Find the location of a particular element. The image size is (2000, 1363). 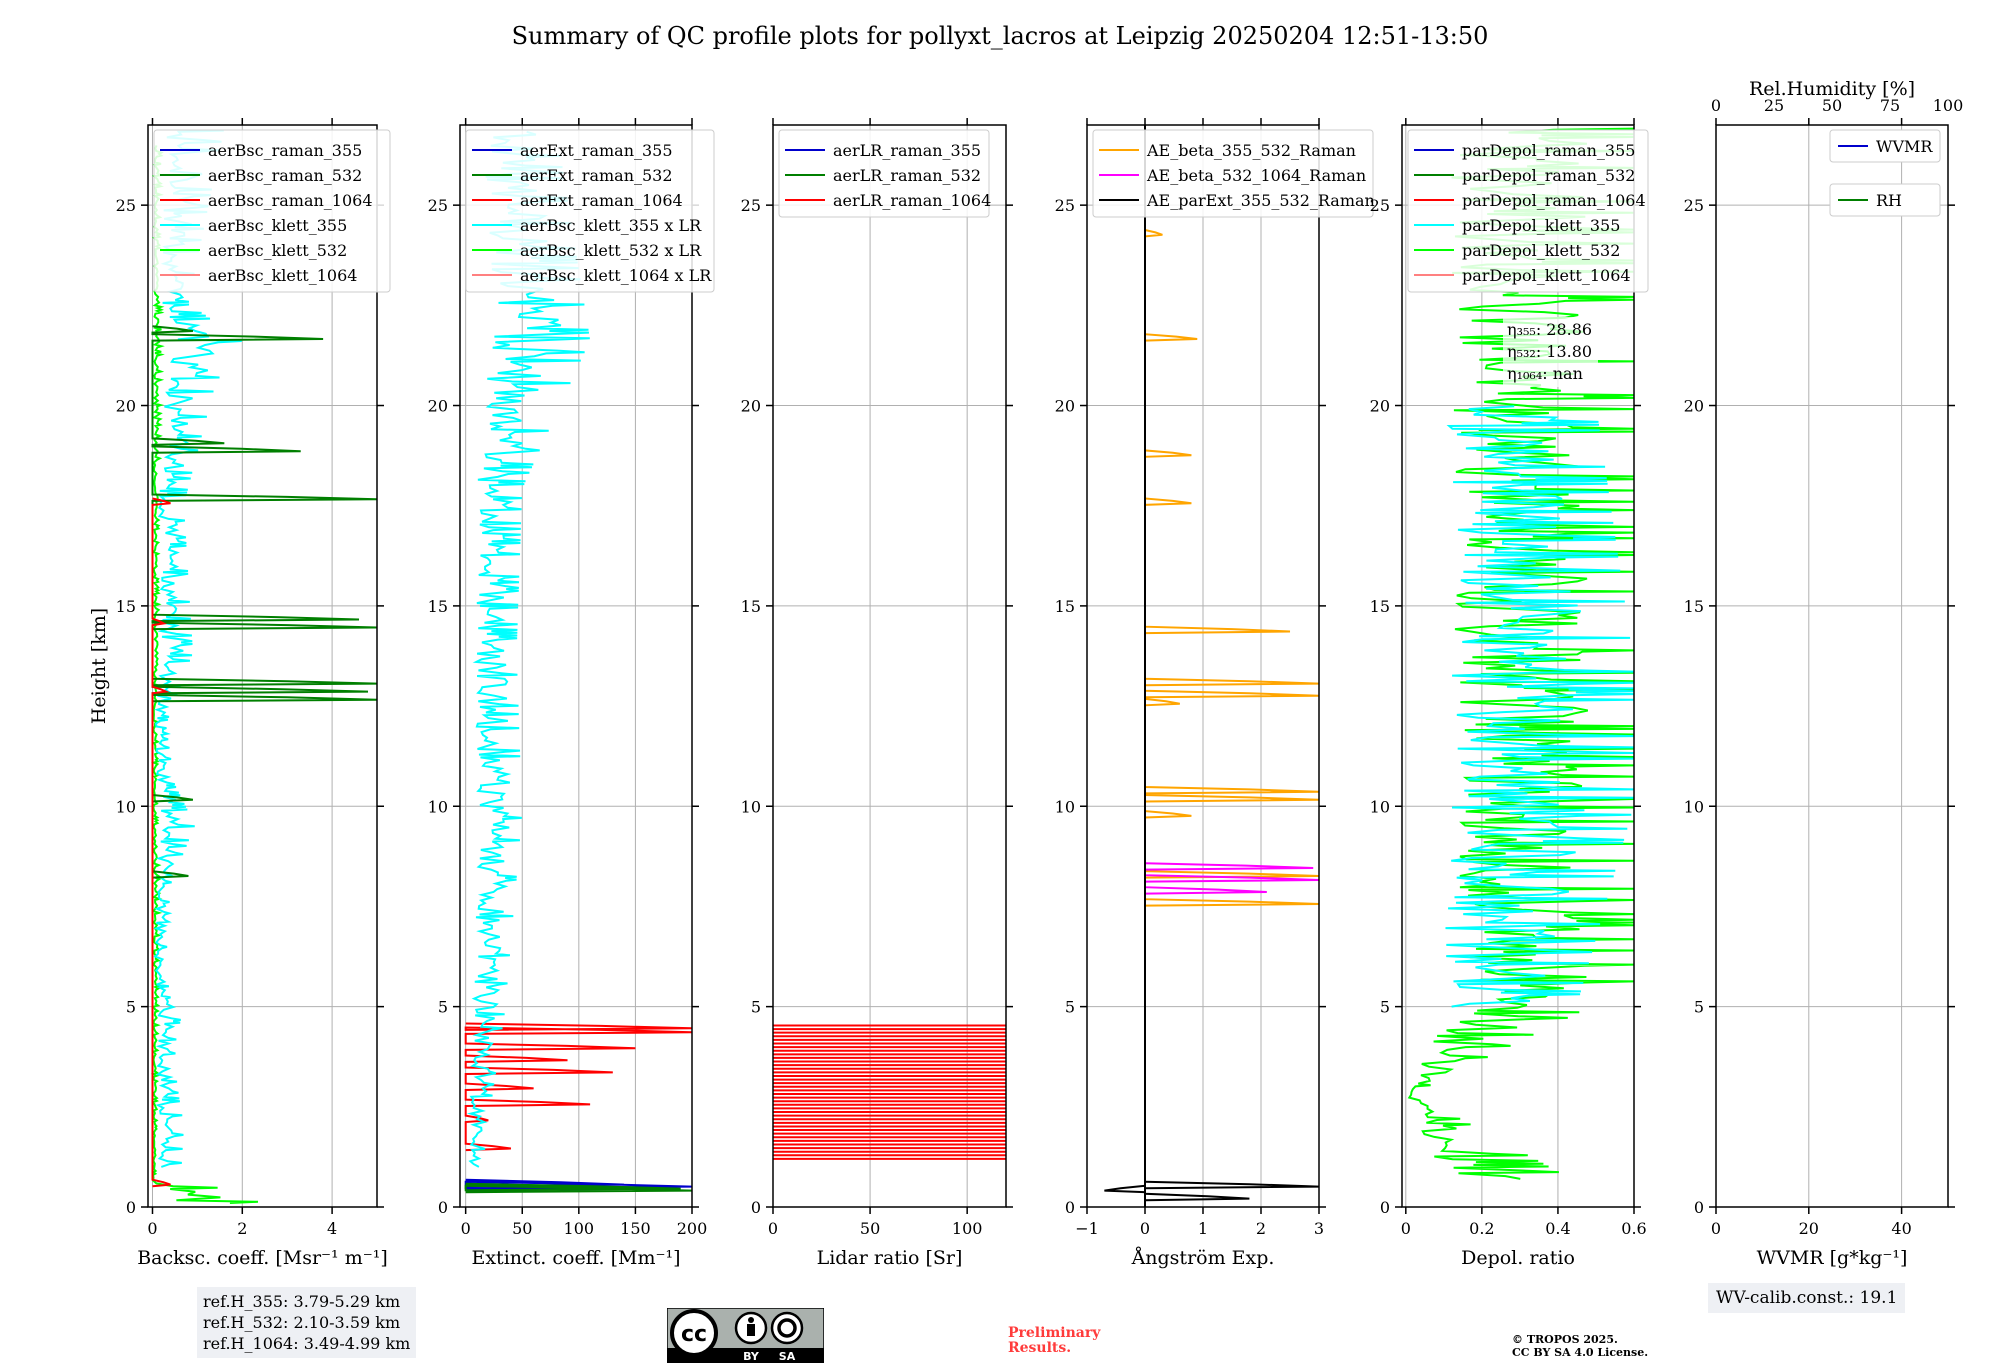

legend-entry: aerBsc_klett_532 is located at coordinates (277, 250).